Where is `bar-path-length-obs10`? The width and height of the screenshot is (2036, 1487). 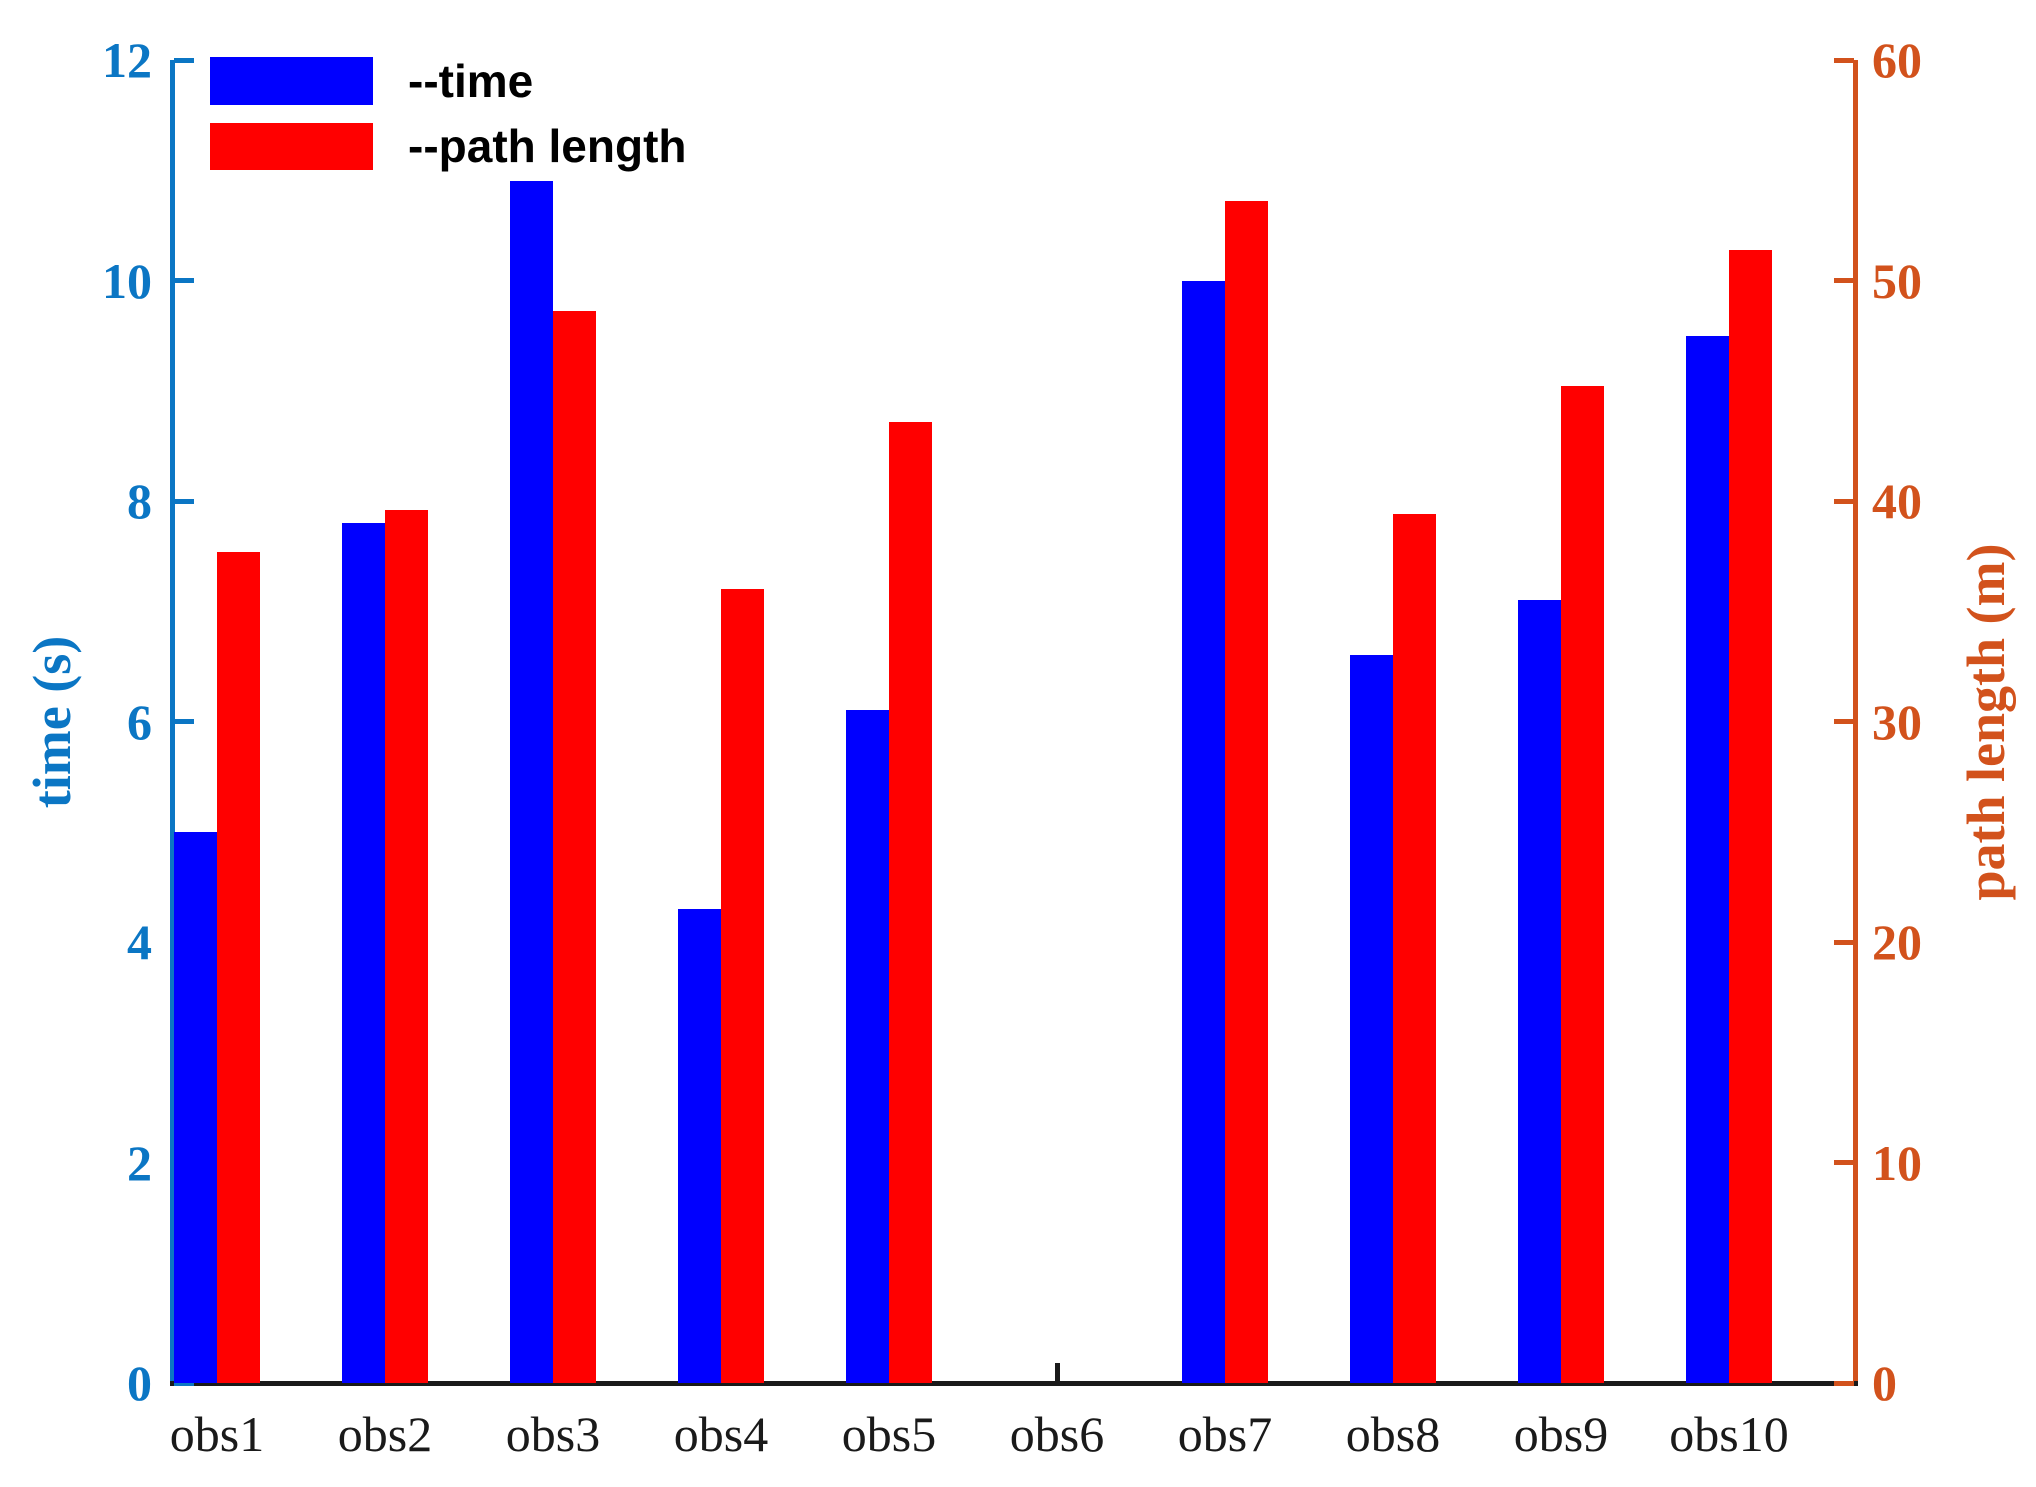 bar-path-length-obs10 is located at coordinates (1750, 816).